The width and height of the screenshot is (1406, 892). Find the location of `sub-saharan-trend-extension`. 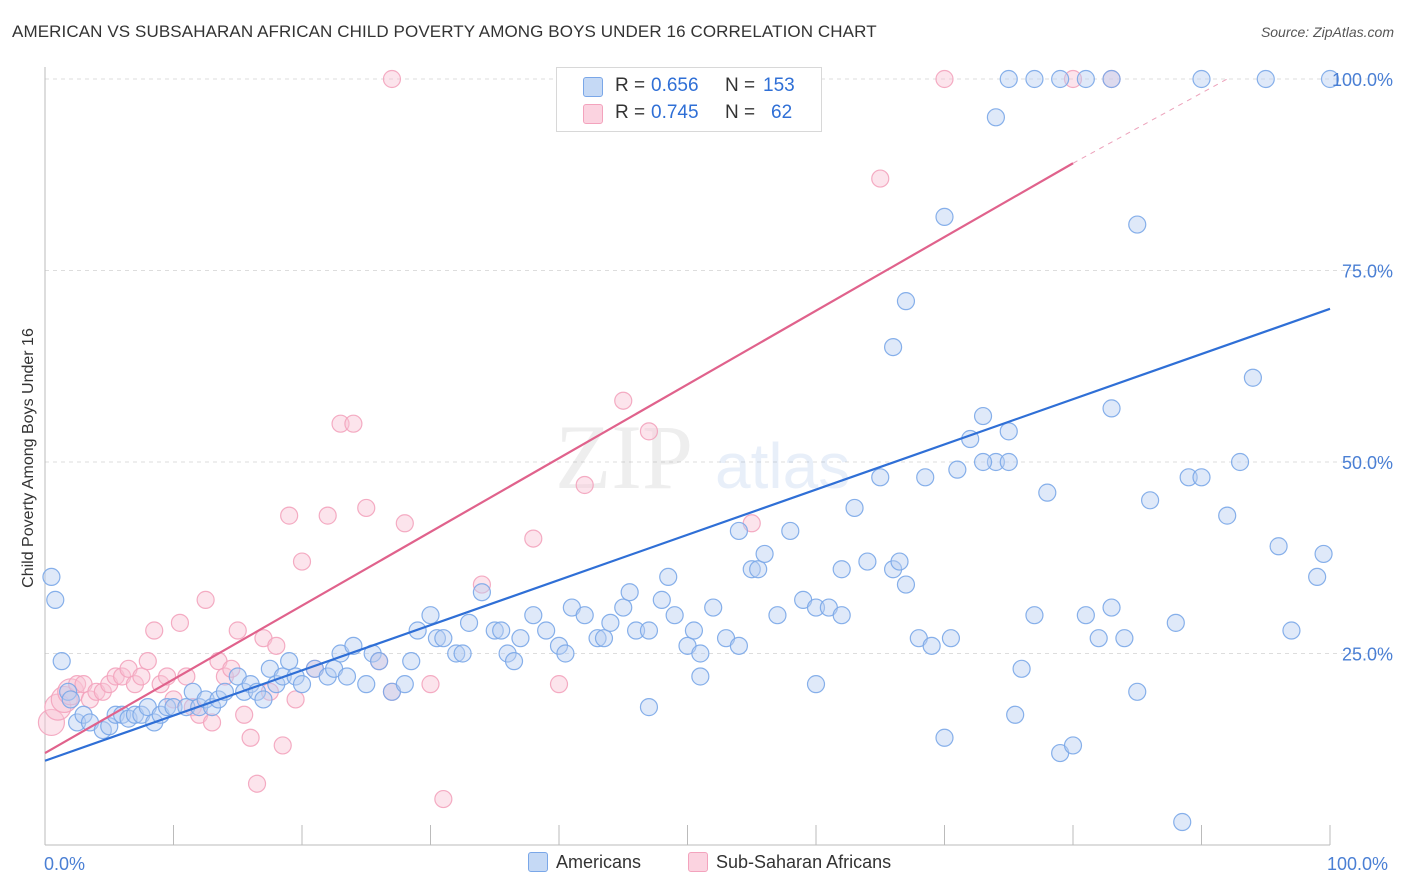

sub-saharan-trend-extension is located at coordinates (1150, 121).